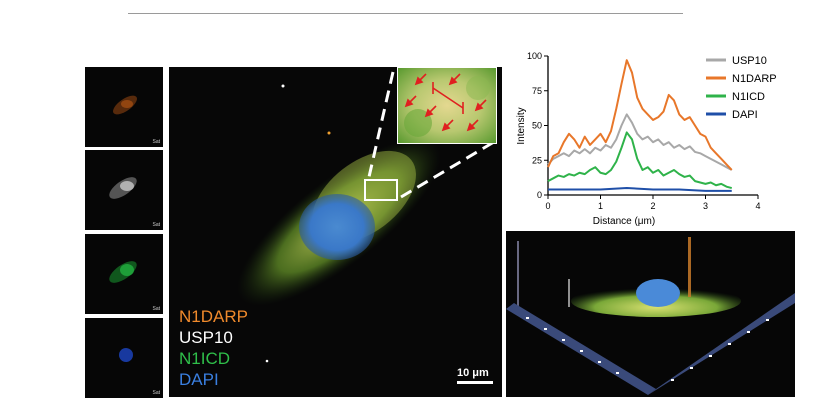  What do you see at coordinates (213, 316) in the screenshot?
I see `legend-n1darp: N1DARP` at bounding box center [213, 316].